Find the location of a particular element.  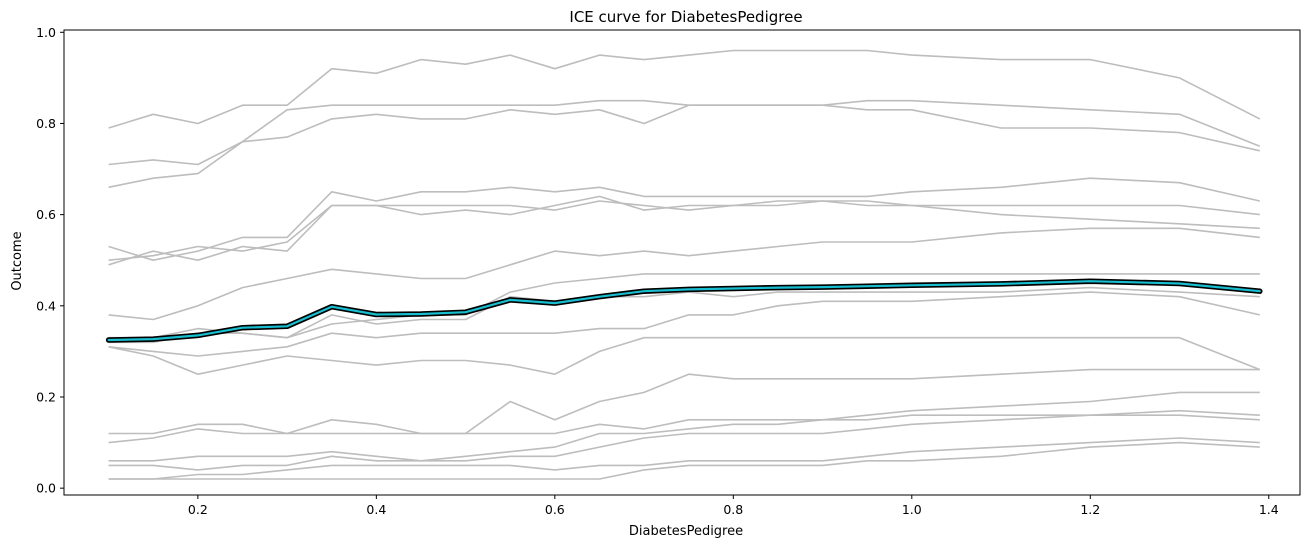

x-tick-label: 1.4 is located at coordinates (1269, 509).